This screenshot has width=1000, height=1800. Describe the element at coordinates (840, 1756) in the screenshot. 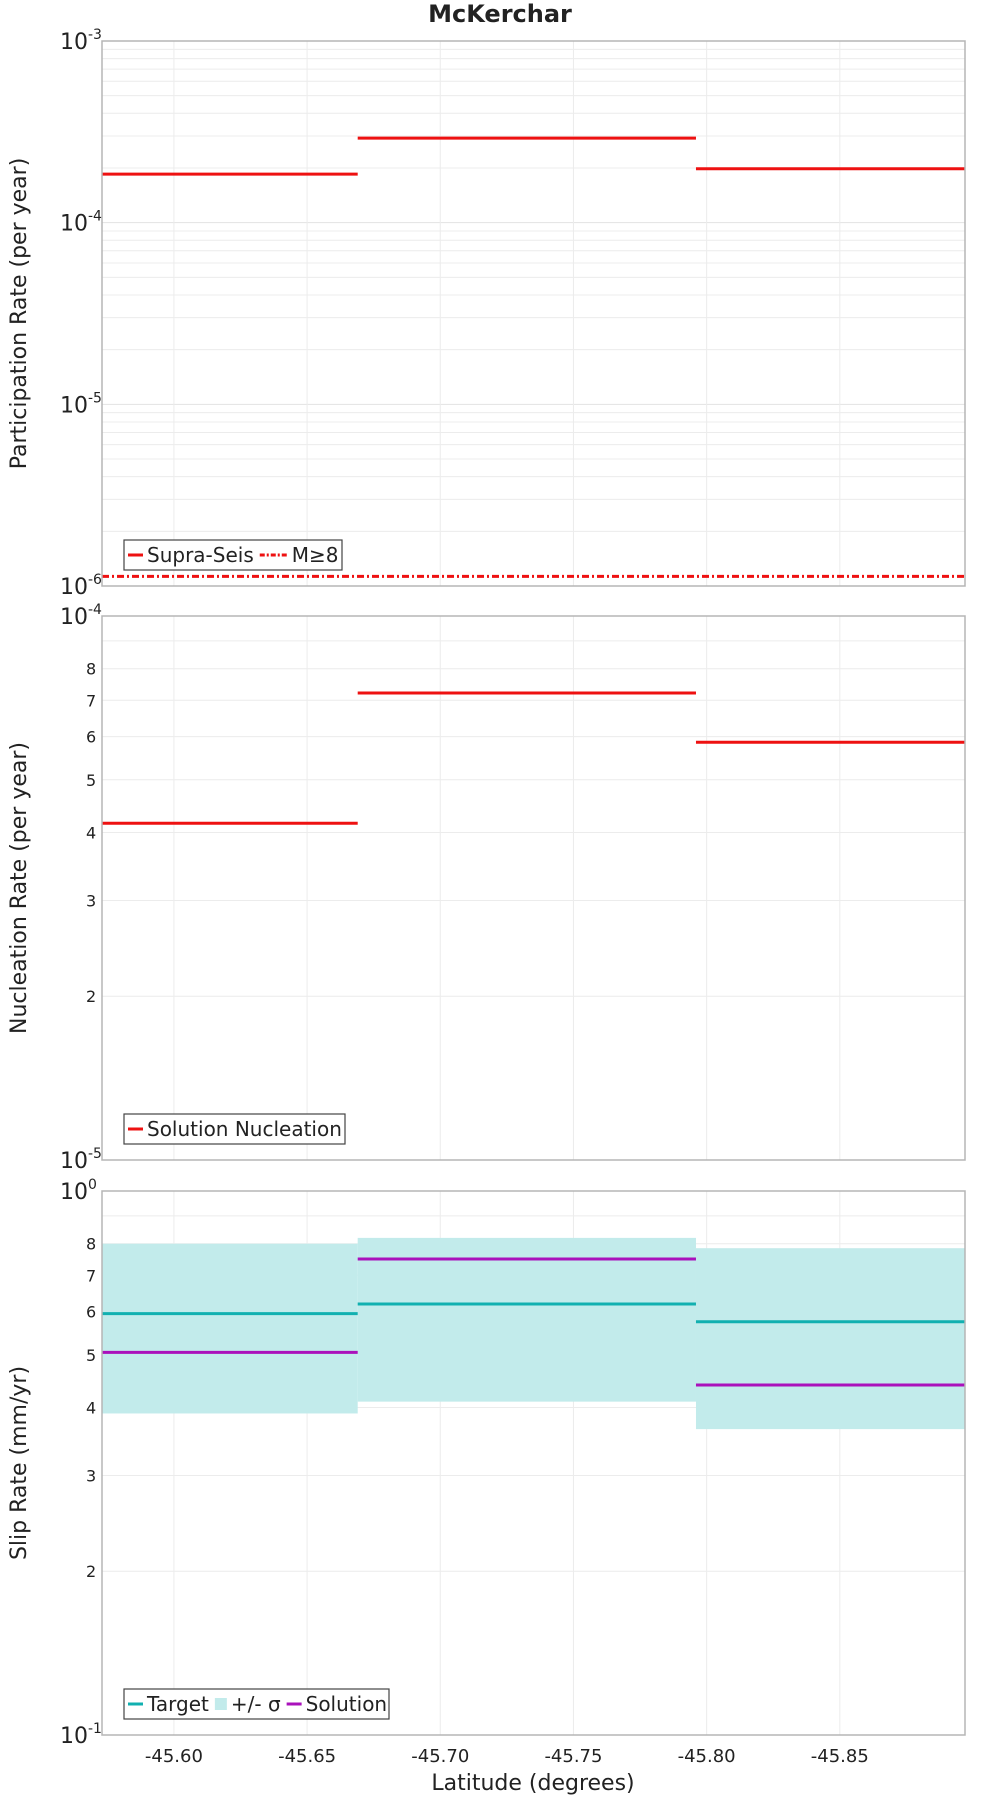

I see `x-tick-label: -45.85` at that location.